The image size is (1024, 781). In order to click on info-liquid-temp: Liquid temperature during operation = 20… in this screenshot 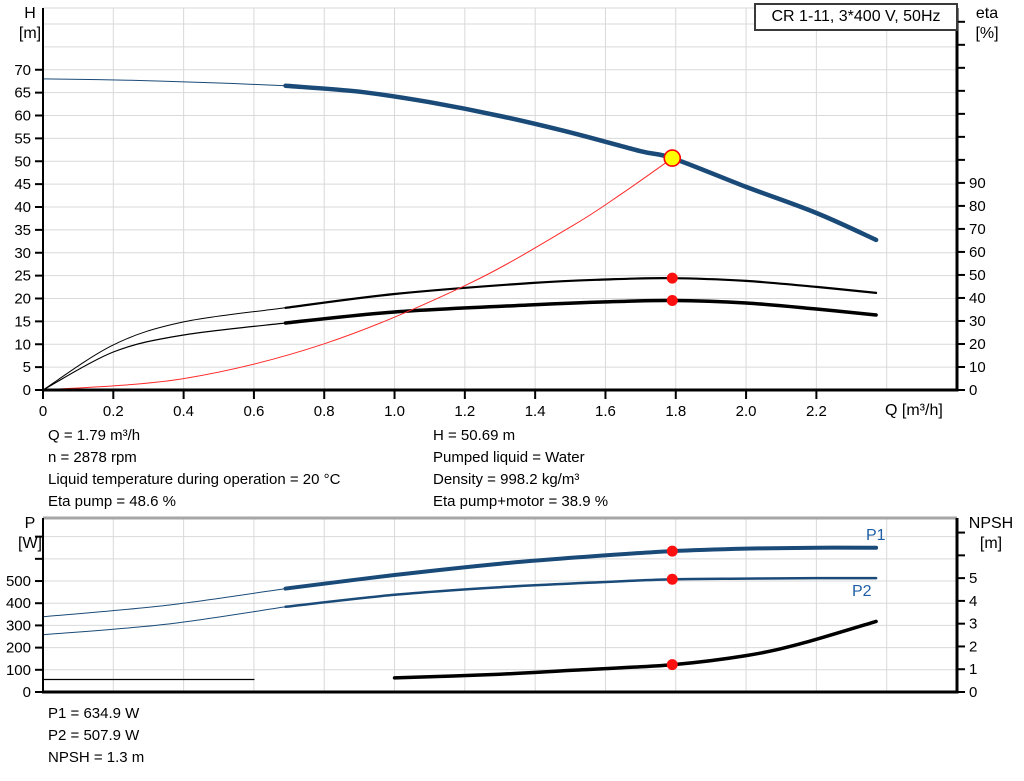, I will do `click(194, 479)`.